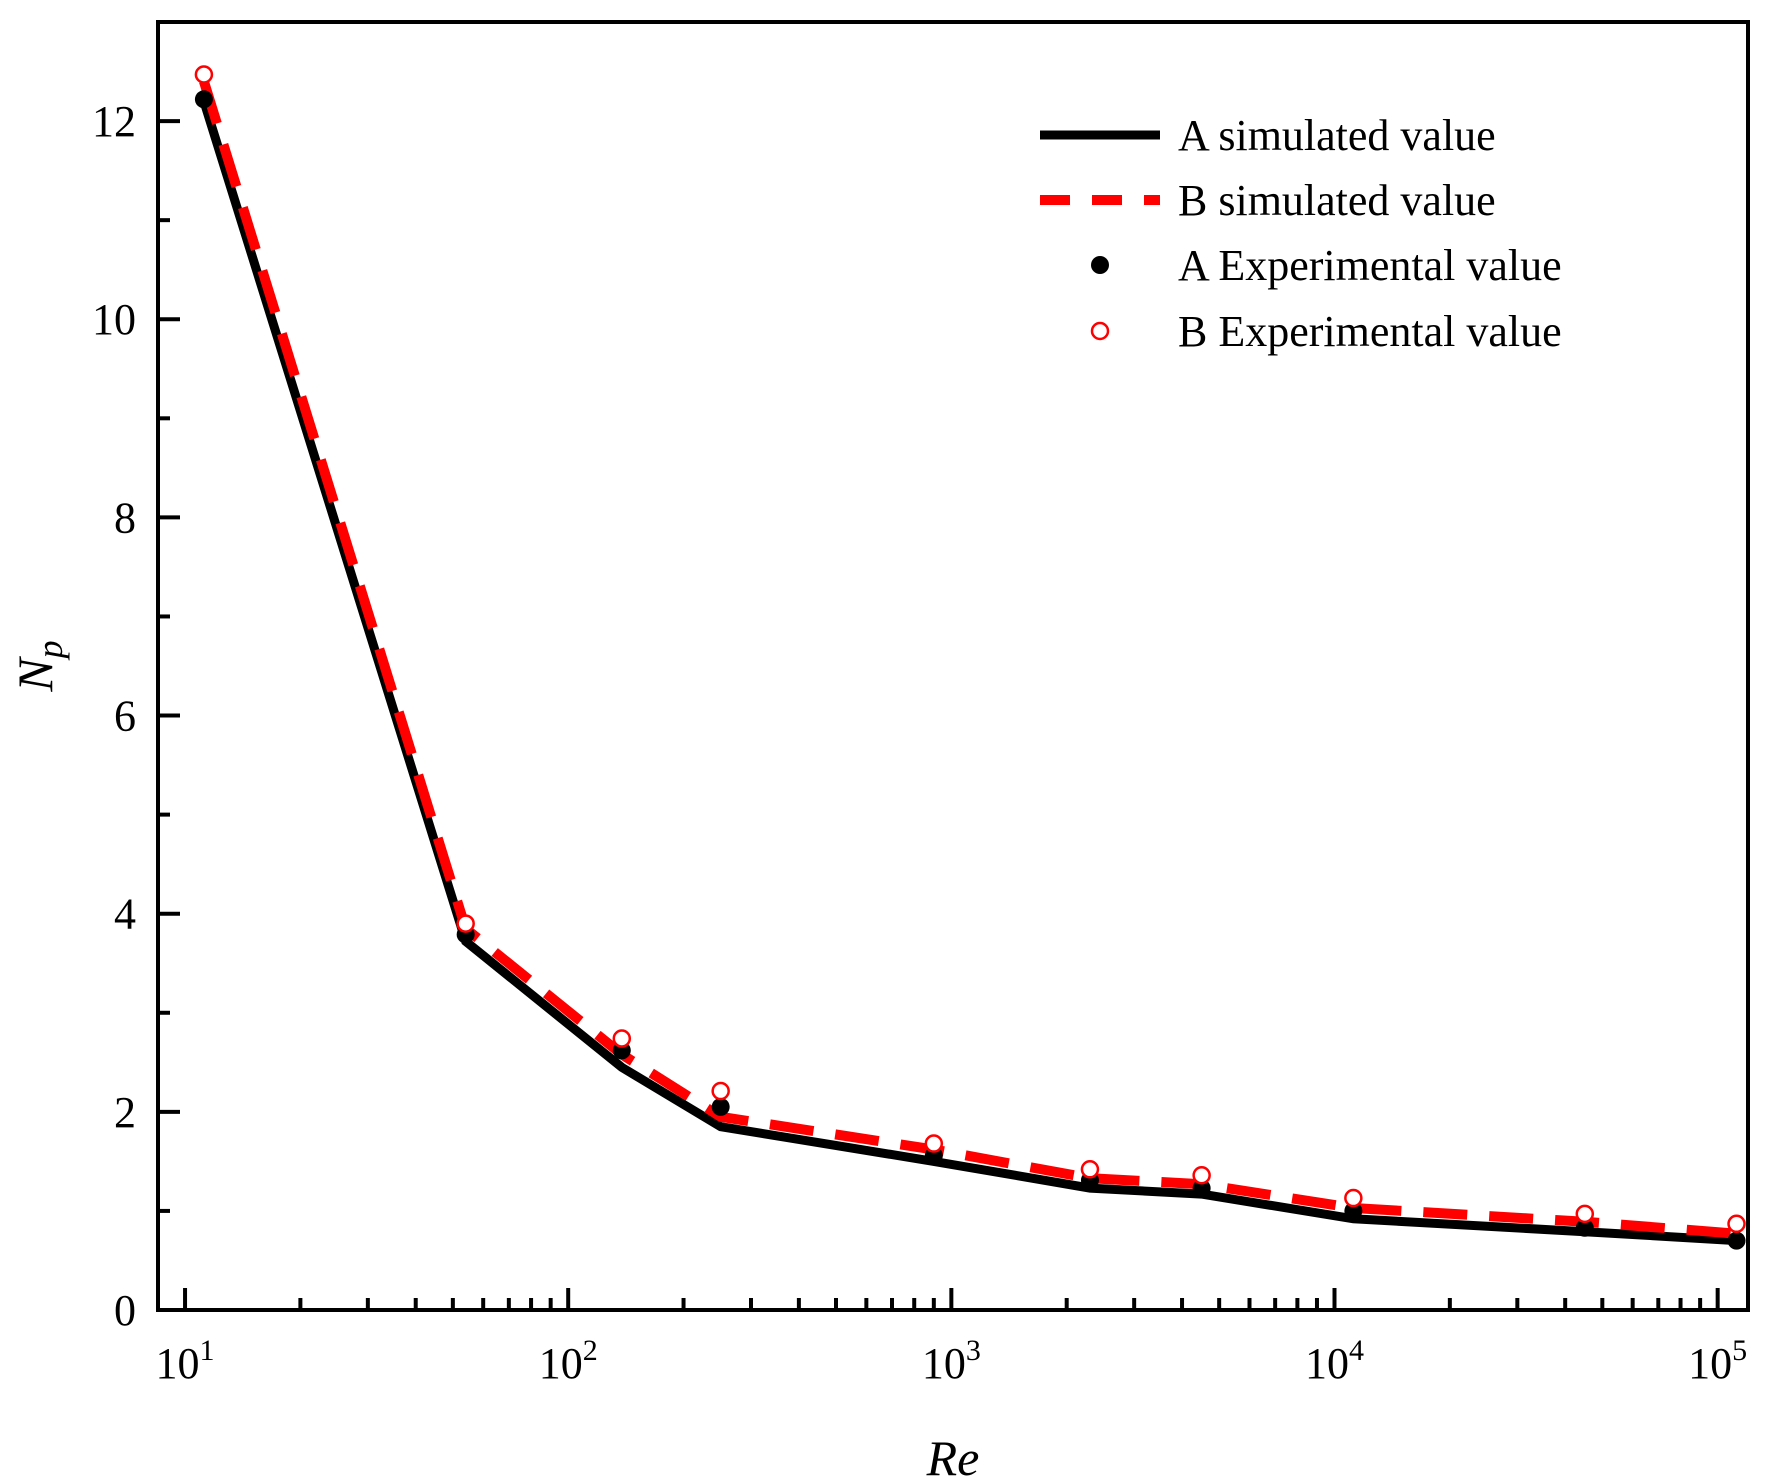  What do you see at coordinates (125, 914) in the screenshot?
I see `y-tick-label: 4` at bounding box center [125, 914].